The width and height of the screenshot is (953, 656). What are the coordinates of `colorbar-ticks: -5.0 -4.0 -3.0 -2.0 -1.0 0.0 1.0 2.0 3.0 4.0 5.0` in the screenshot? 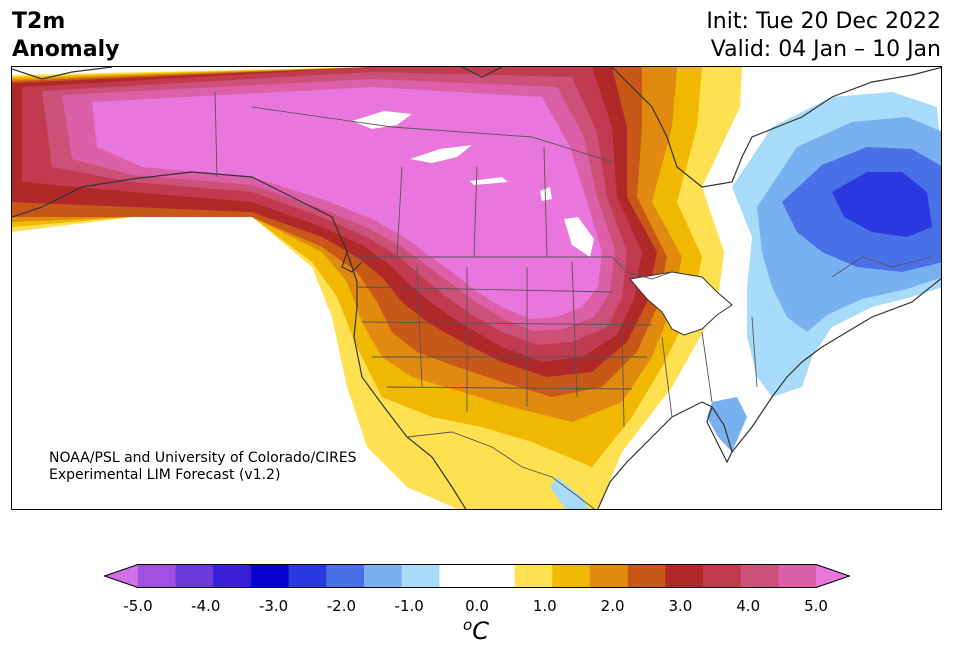 It's located at (476, 607).